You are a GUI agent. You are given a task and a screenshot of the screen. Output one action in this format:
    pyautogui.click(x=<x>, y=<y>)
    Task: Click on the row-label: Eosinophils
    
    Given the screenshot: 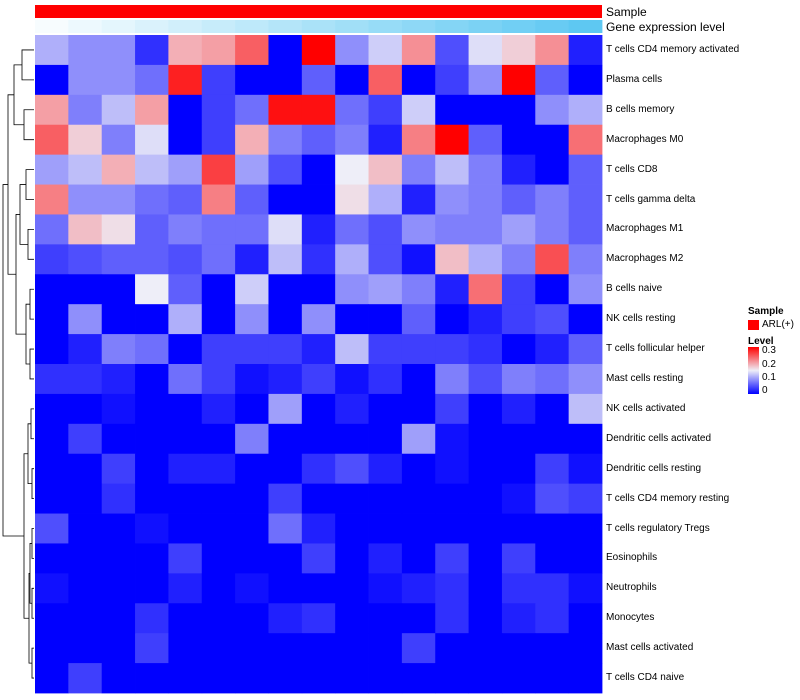 What is the action you would take?
    pyautogui.click(x=632, y=558)
    